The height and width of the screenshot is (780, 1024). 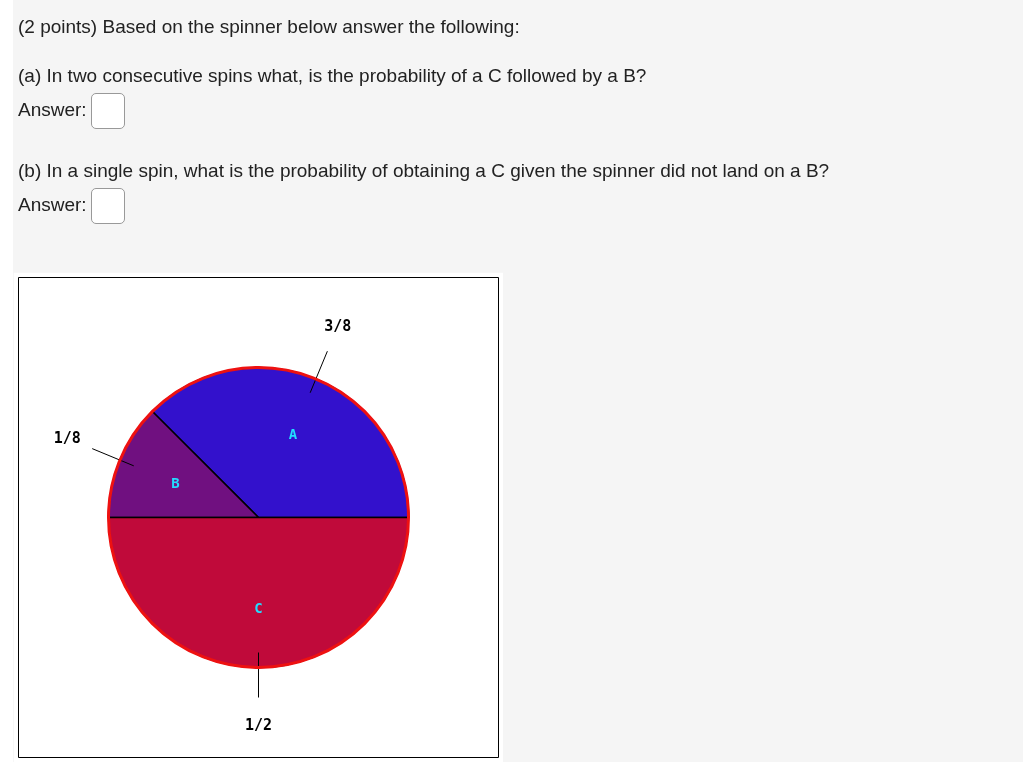 What do you see at coordinates (175, 483) in the screenshot?
I see `slice-label: B` at bounding box center [175, 483].